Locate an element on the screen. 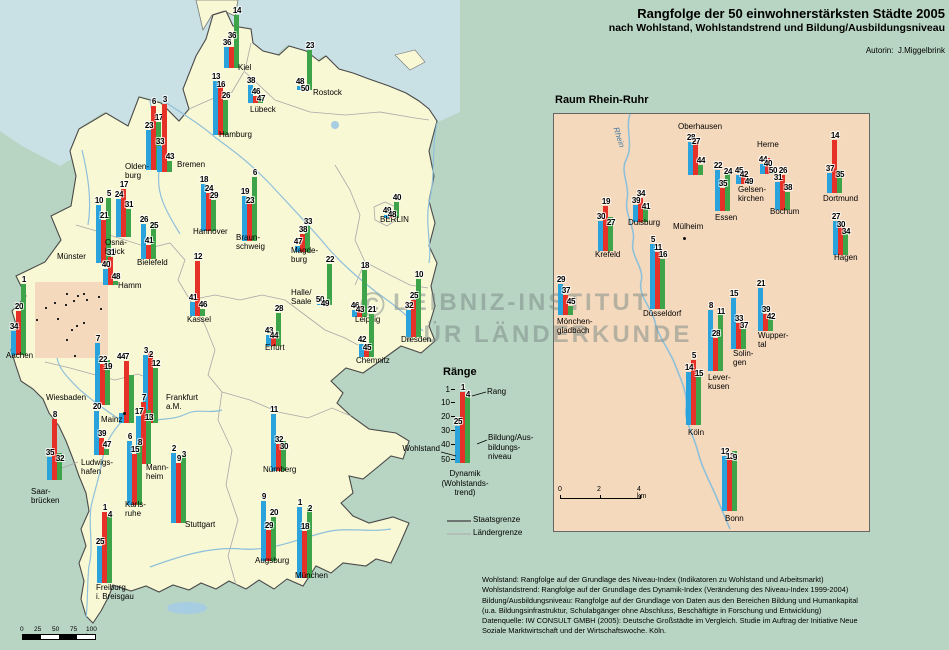  rank-value: 4 is located at coordinates (468, 394).